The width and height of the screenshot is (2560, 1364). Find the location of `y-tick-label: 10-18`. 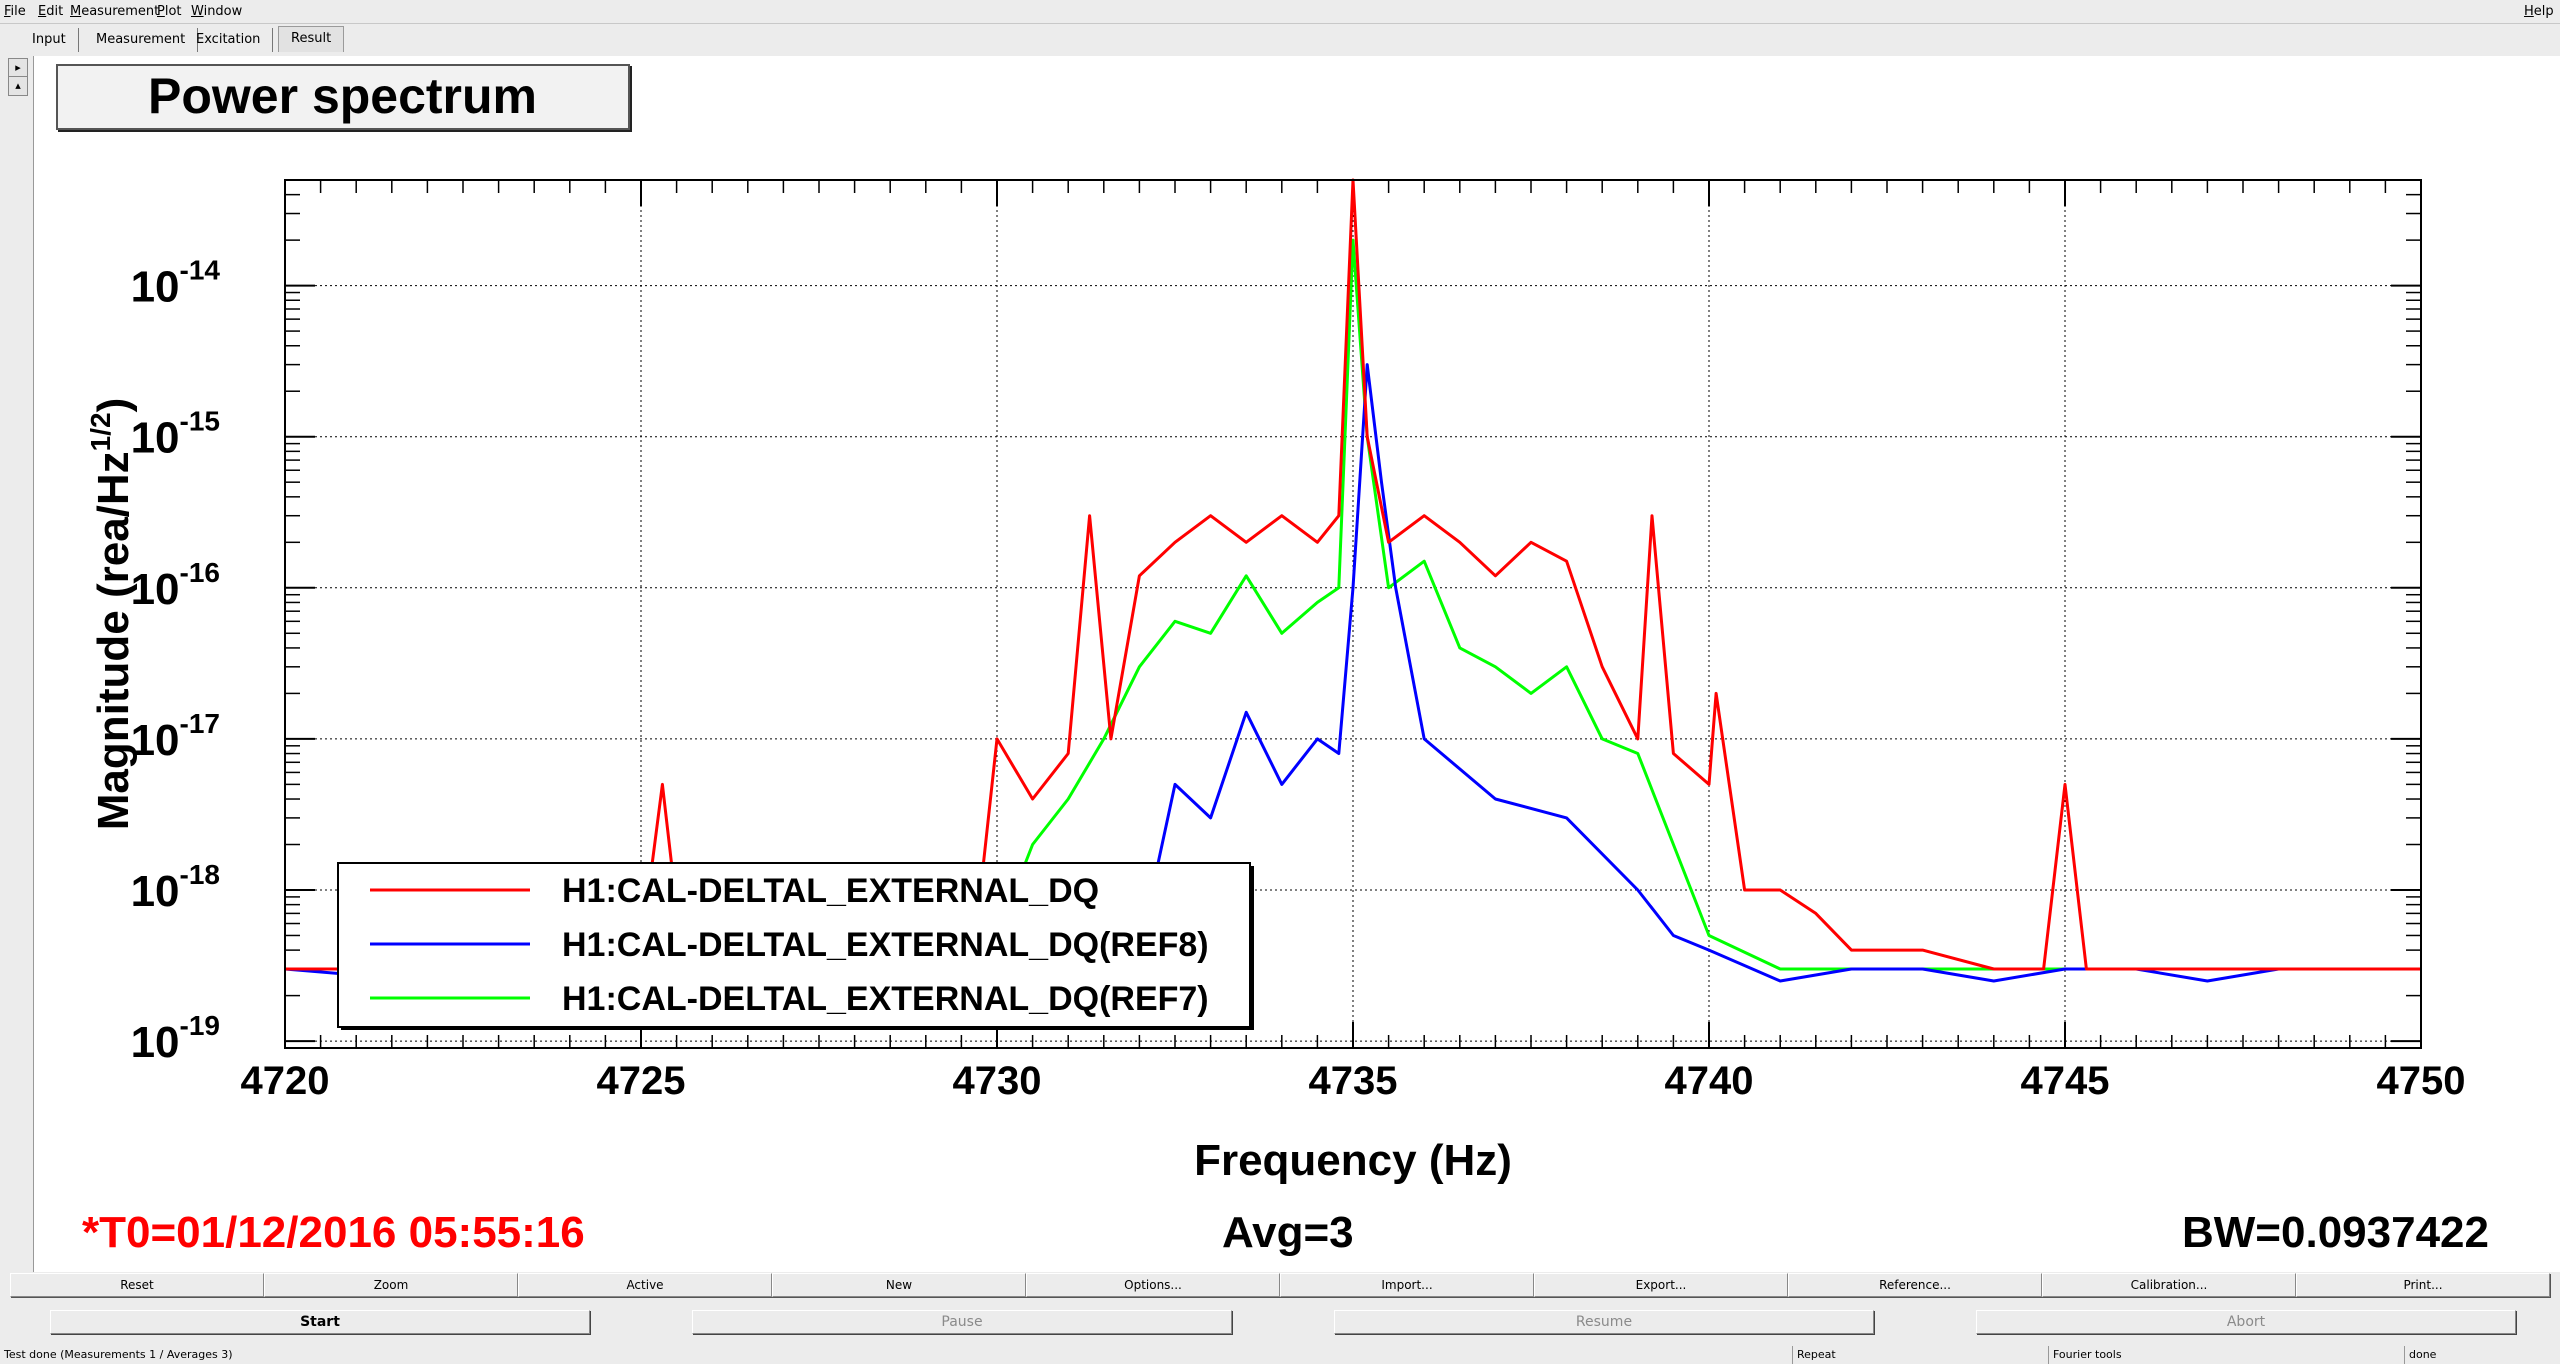

y-tick-label: 10-18 is located at coordinates (175, 887).